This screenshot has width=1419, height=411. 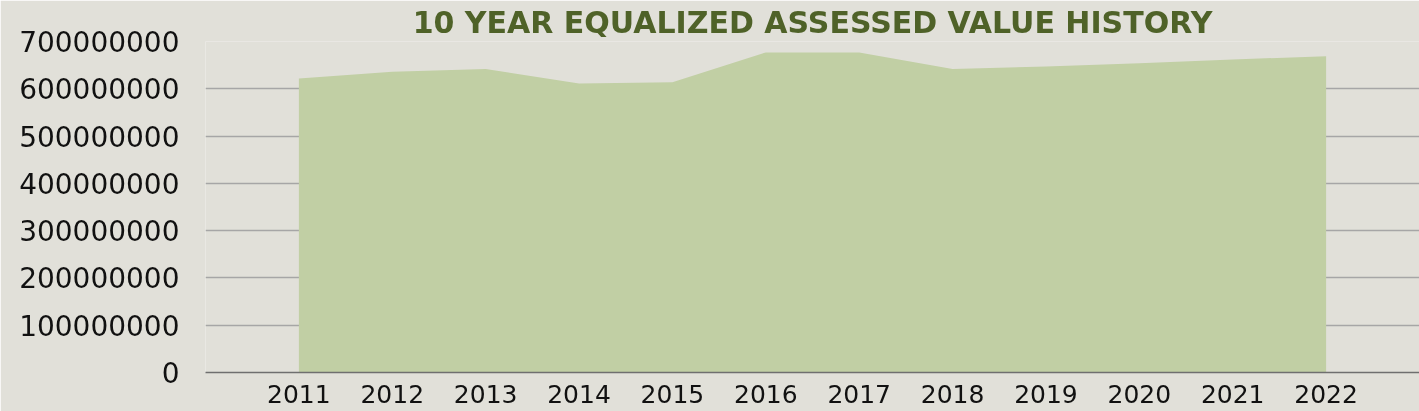 I want to click on x-tick-label: 2020, so click(x=1139, y=394).